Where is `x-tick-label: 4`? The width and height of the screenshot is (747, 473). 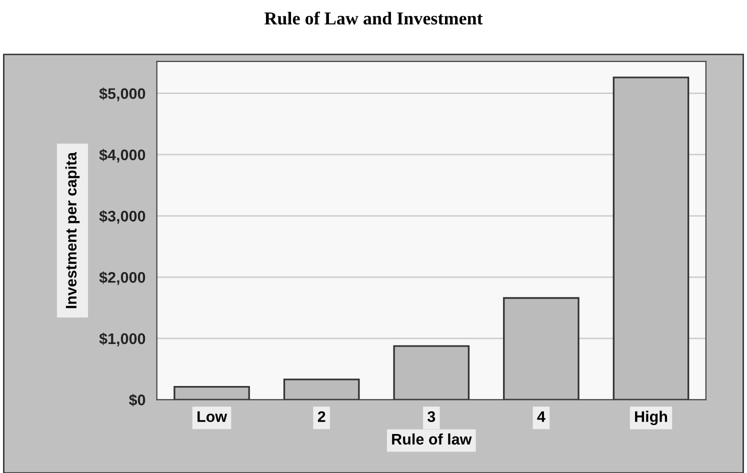
x-tick-label: 4 is located at coordinates (541, 416).